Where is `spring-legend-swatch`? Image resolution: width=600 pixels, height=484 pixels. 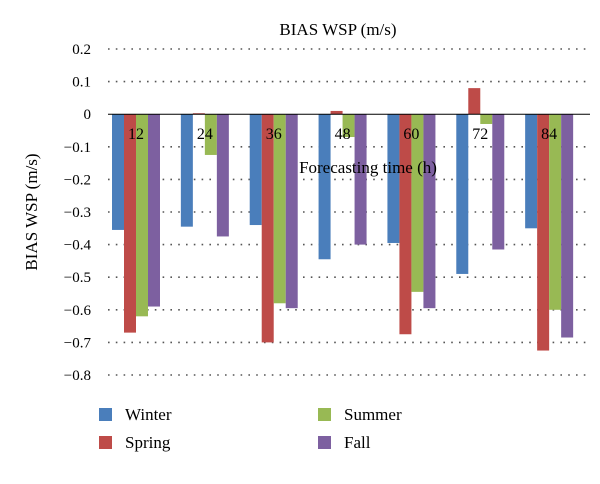
spring-legend-swatch is located at coordinates (105, 442).